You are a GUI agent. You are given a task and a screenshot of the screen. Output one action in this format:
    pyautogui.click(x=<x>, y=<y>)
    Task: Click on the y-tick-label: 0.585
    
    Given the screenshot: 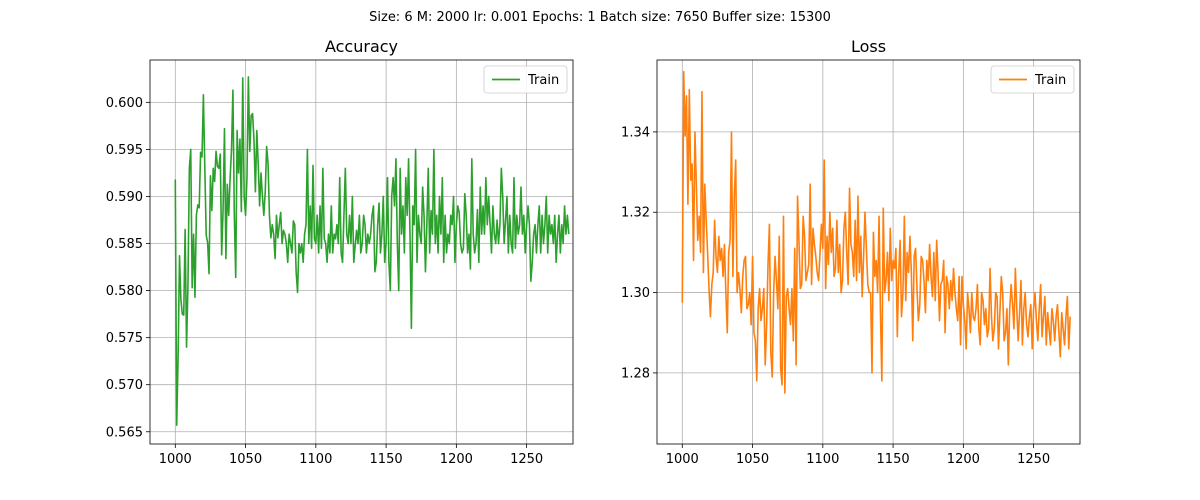 What is the action you would take?
    pyautogui.click(x=124, y=244)
    